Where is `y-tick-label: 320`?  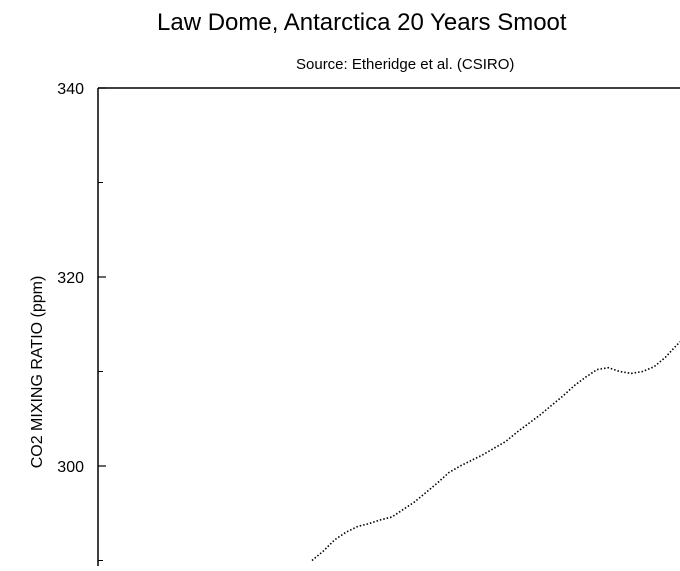 y-tick-label: 320 is located at coordinates (70, 278).